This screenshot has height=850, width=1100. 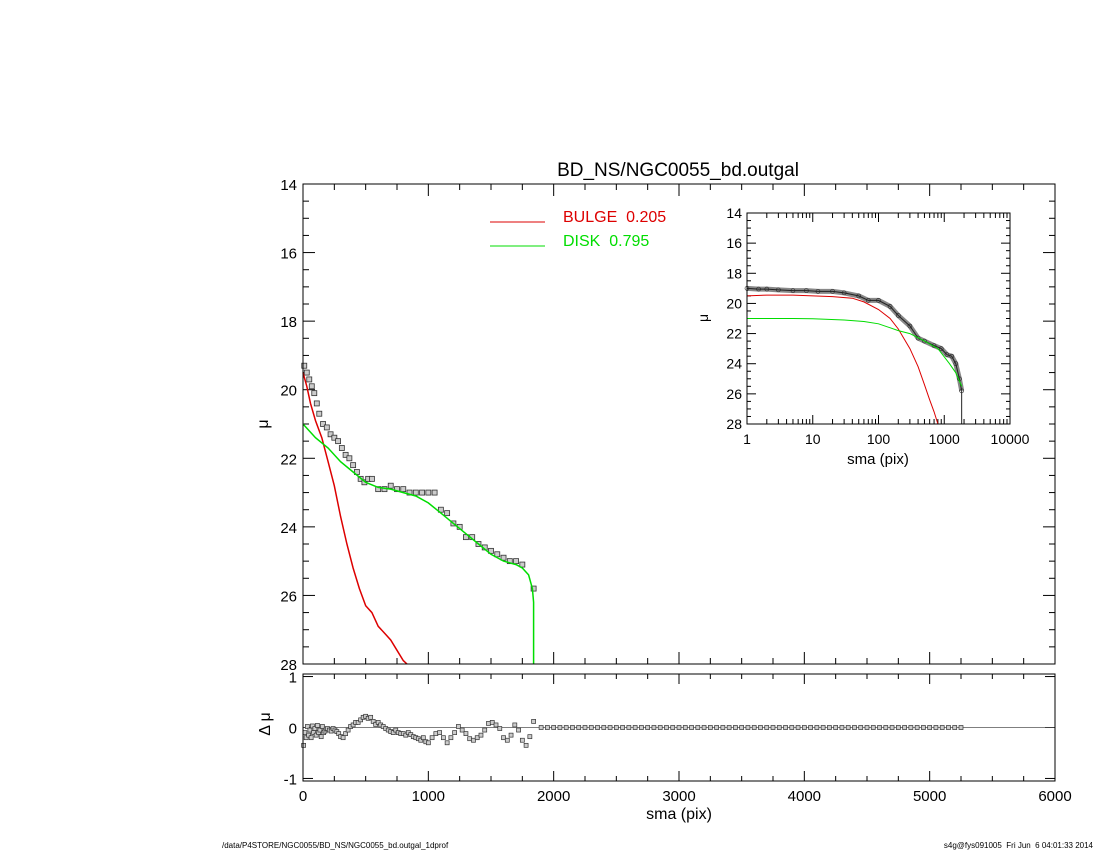 What do you see at coordinates (290, 779) in the screenshot?
I see `residual-y-tick-label: -1` at bounding box center [290, 779].